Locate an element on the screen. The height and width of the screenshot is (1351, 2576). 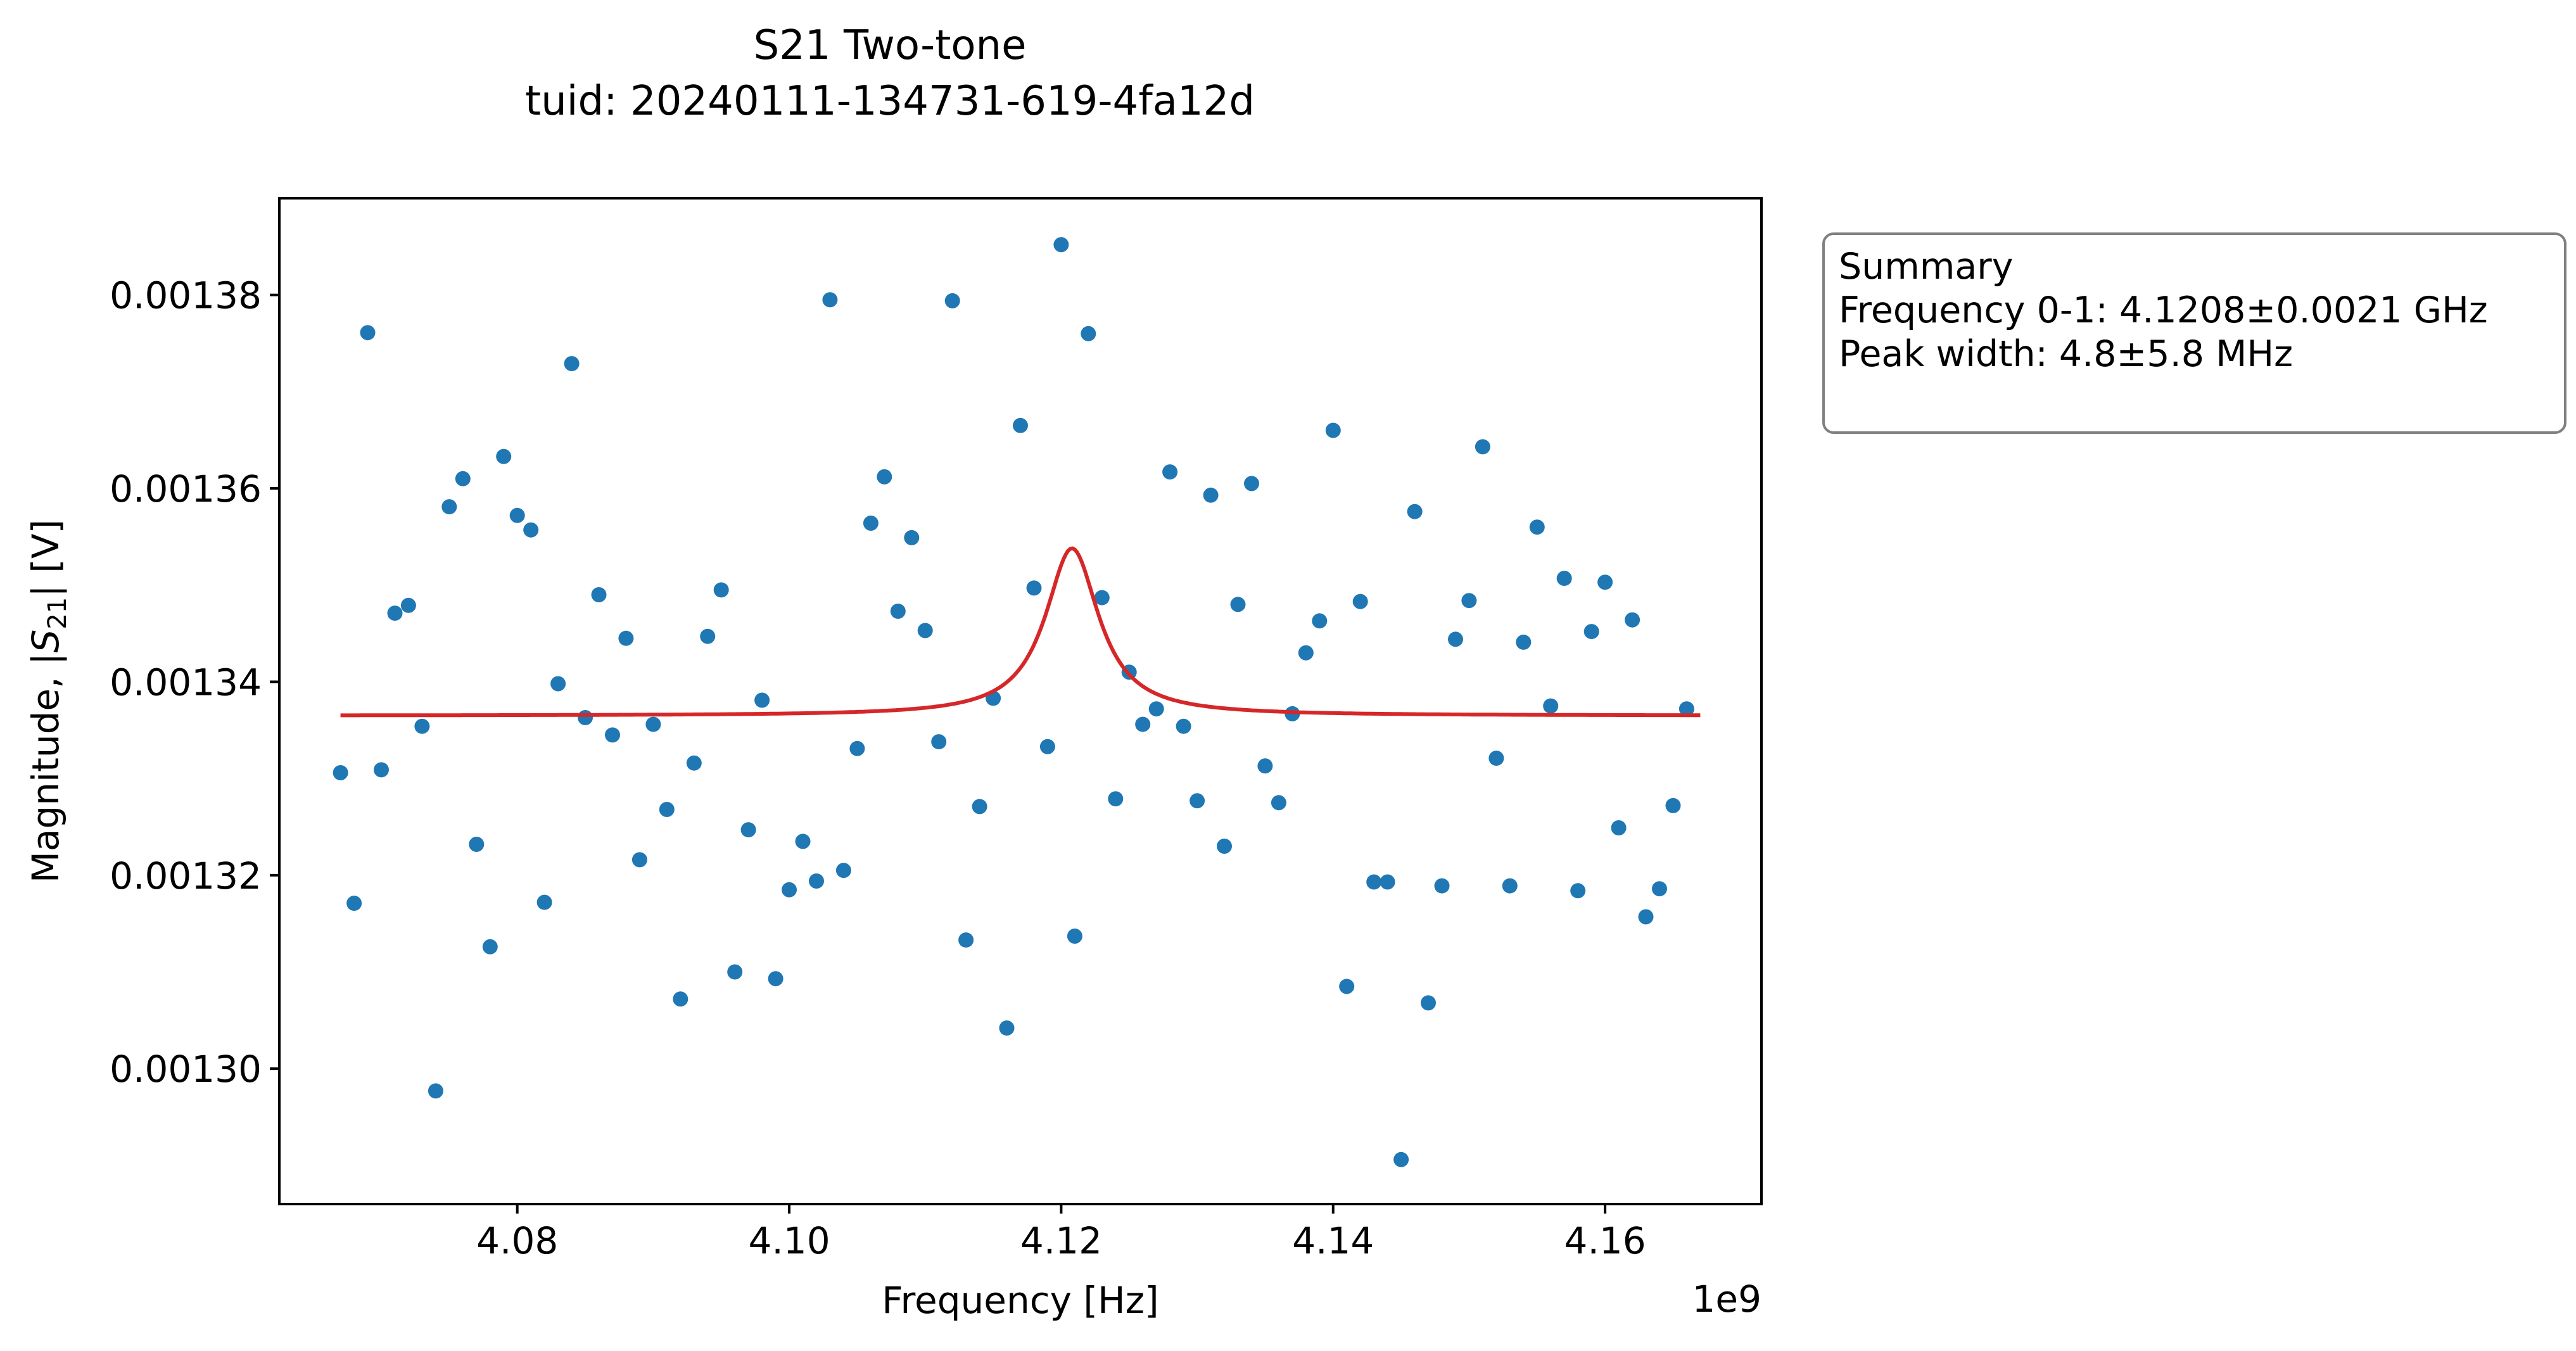
chart-title-line1: S21 Two-tone is located at coordinates (891, 45).